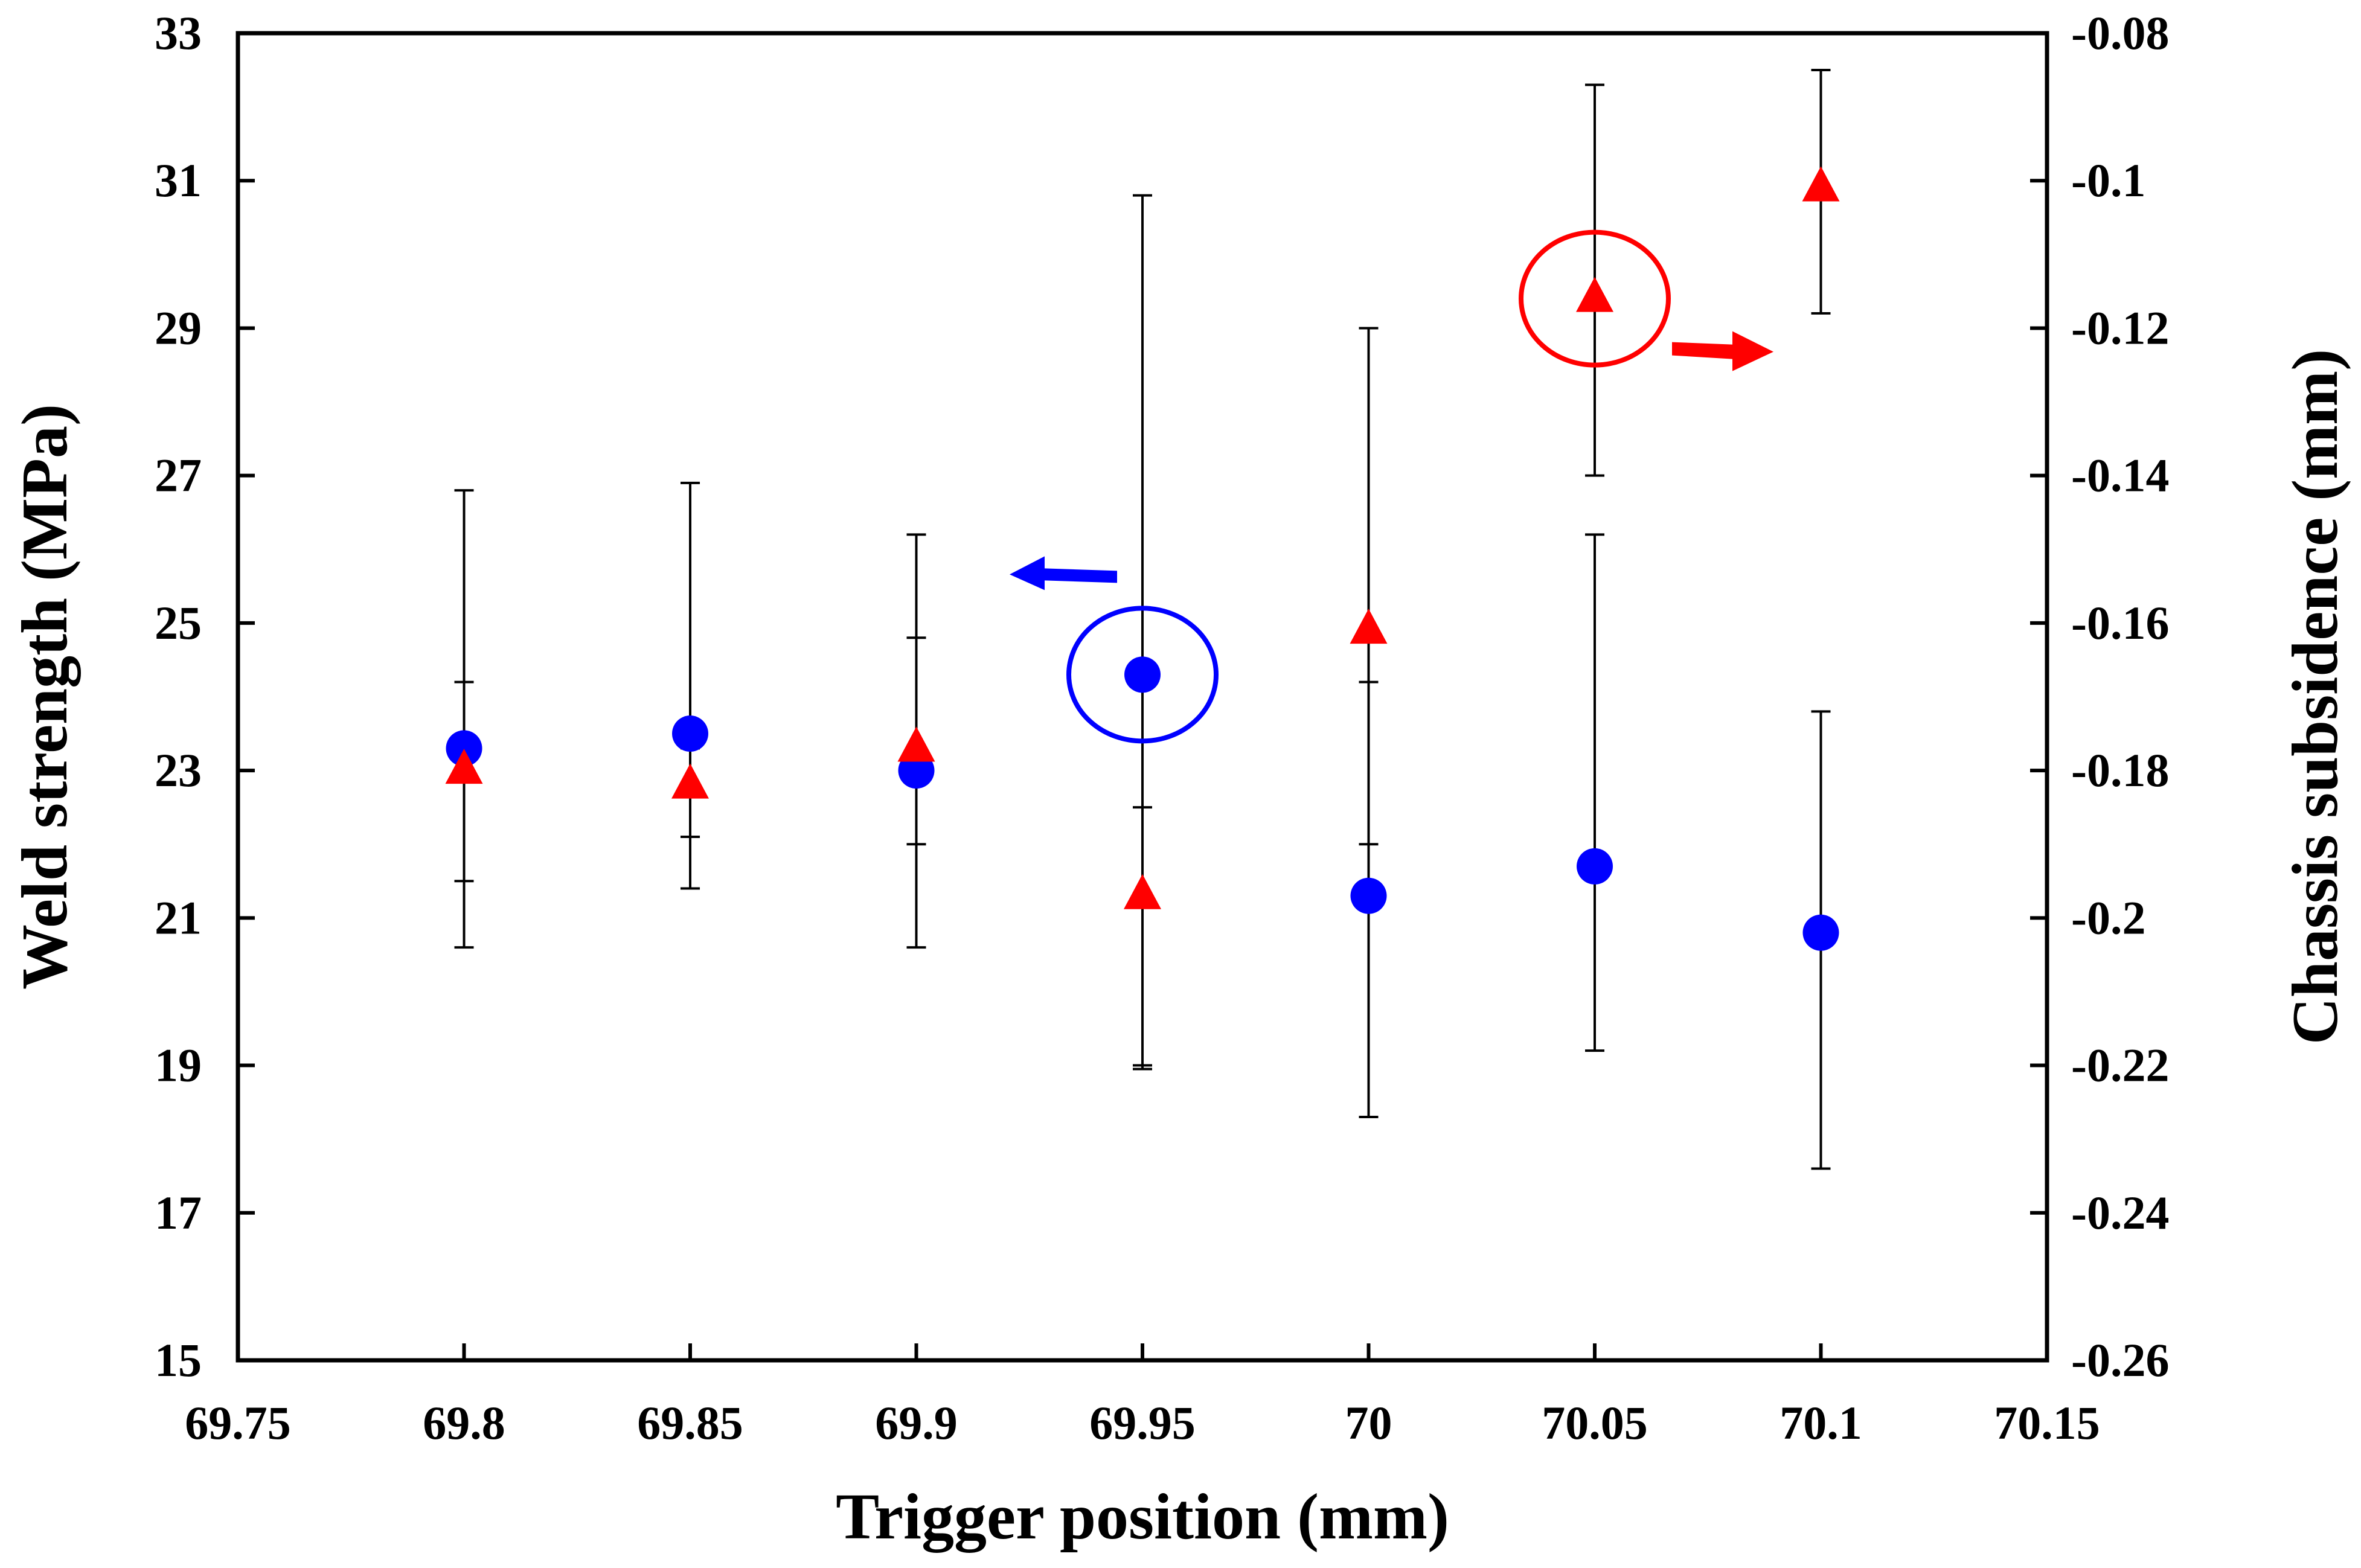  Describe the element at coordinates (2120, 475) in the screenshot. I see `y-right-tick-label: -0.14` at that location.